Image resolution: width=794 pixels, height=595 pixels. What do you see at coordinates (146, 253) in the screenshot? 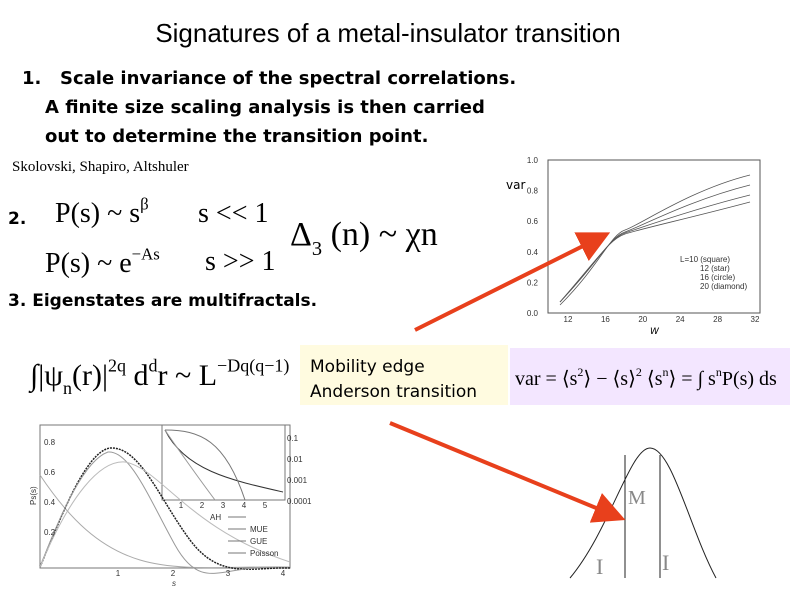
I see `formula-part: −As` at bounding box center [146, 253].